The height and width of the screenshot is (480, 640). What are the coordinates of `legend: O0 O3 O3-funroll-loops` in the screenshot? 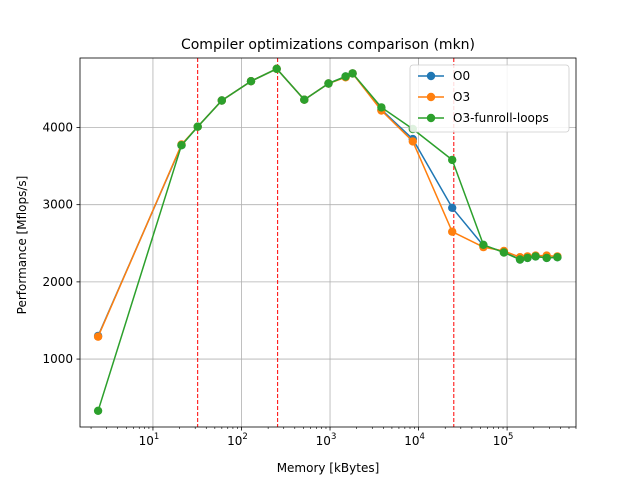 It's located at (489, 98).